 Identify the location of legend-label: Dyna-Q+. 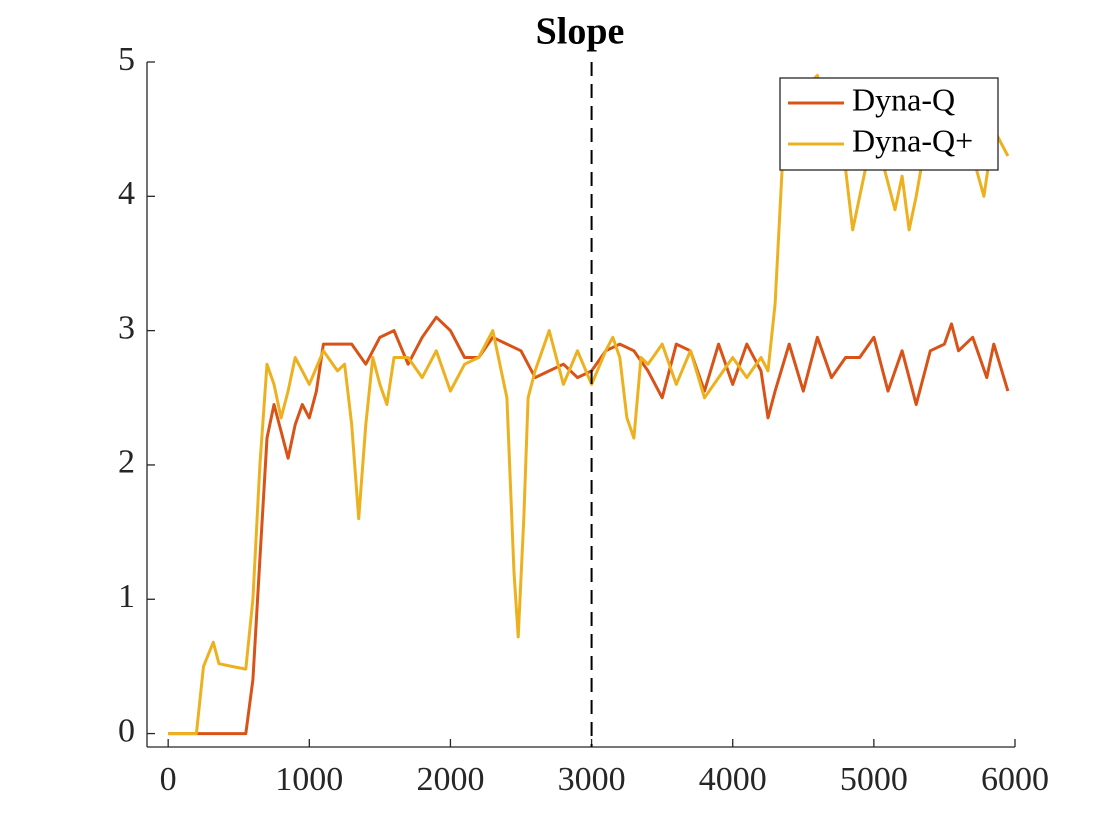
(912, 140).